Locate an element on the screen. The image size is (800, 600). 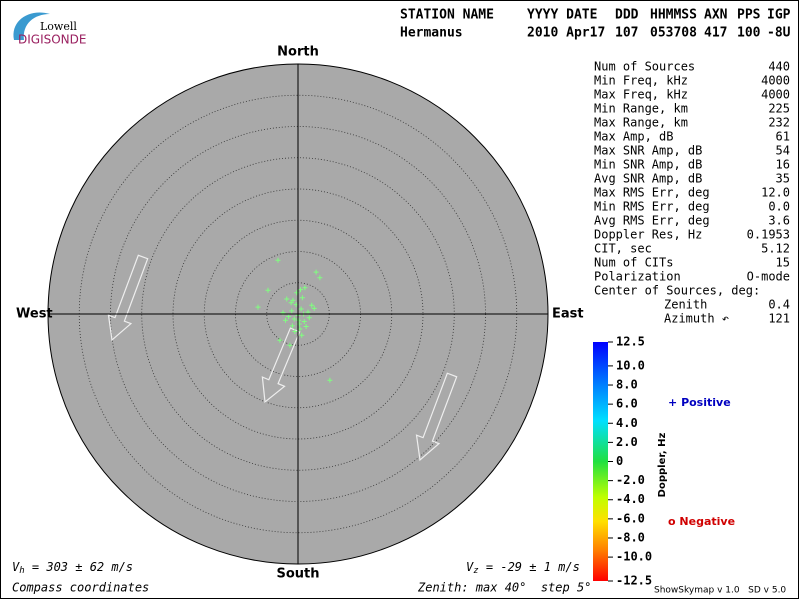
colorbar-tick-label: 8.0 is located at coordinates (627, 385).